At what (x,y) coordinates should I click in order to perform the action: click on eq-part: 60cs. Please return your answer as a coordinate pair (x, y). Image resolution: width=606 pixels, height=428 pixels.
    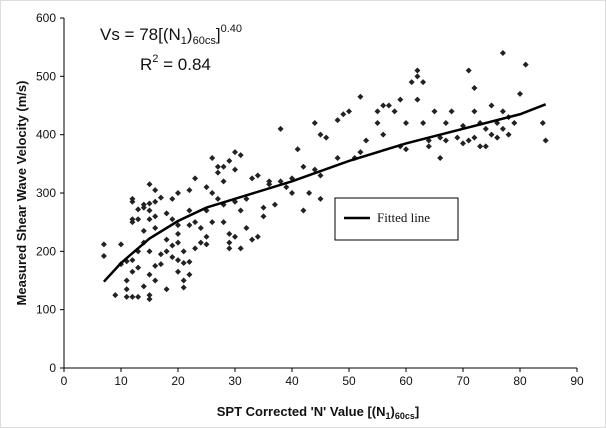
    Looking at the image, I should click on (205, 41).